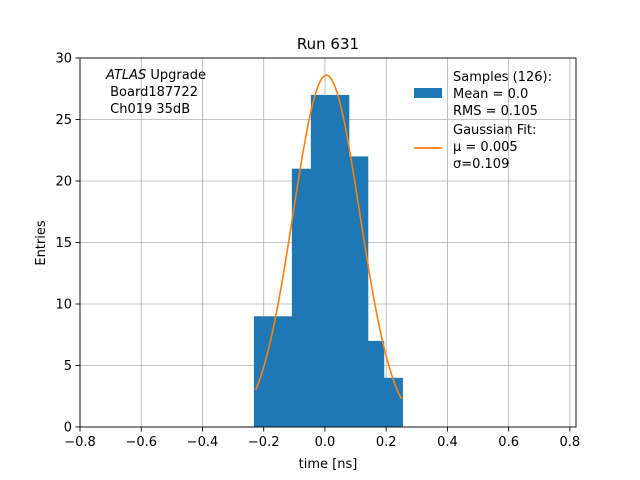 Image resolution: width=640 pixels, height=480 pixels. I want to click on y-tick-label: 0, so click(68, 428).